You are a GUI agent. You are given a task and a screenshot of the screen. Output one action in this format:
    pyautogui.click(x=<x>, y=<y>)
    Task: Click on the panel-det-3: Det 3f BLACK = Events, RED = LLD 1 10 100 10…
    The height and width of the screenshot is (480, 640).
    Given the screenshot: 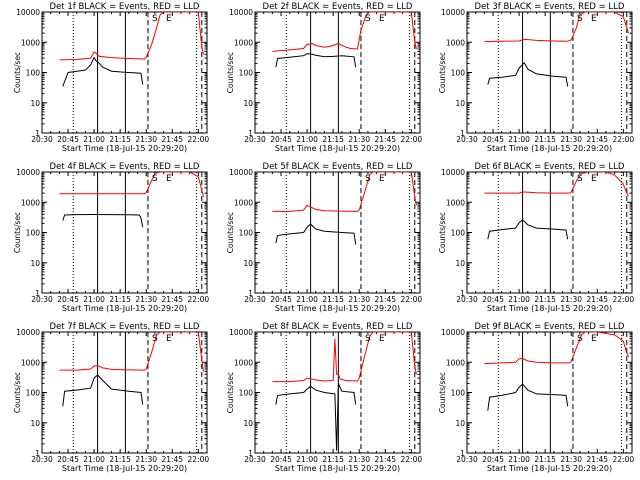 What is the action you would take?
    pyautogui.click(x=536, y=77)
    